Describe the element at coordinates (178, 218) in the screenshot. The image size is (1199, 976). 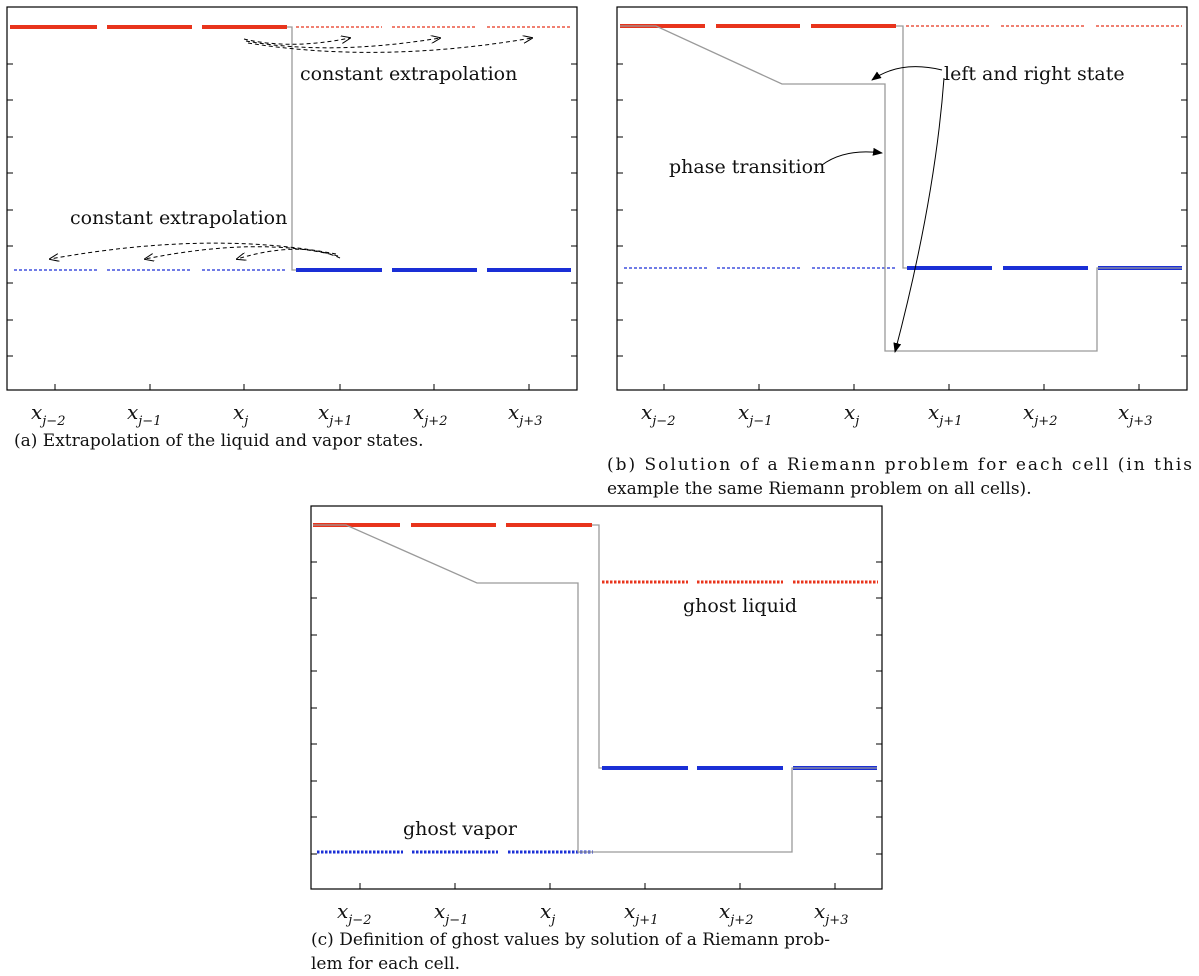
I see `panel-a-annotation-bottom: constant extrapolation` at that location.